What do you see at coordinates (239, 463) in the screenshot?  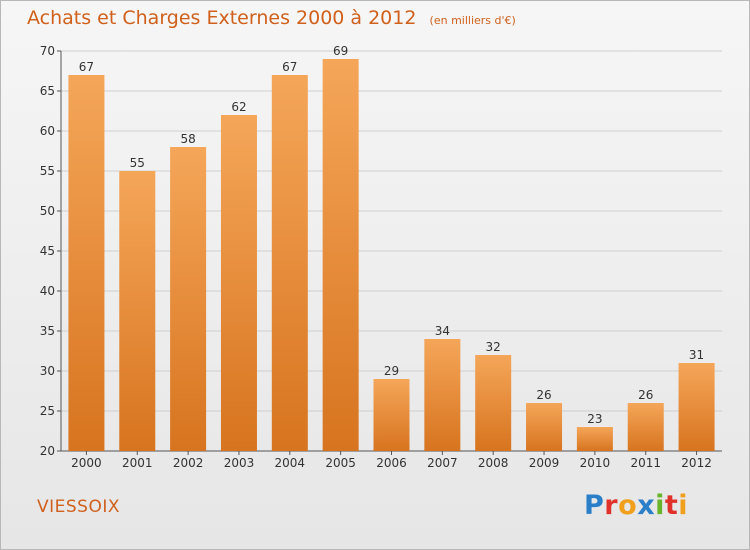 I see `x-tick-label: 2003` at bounding box center [239, 463].